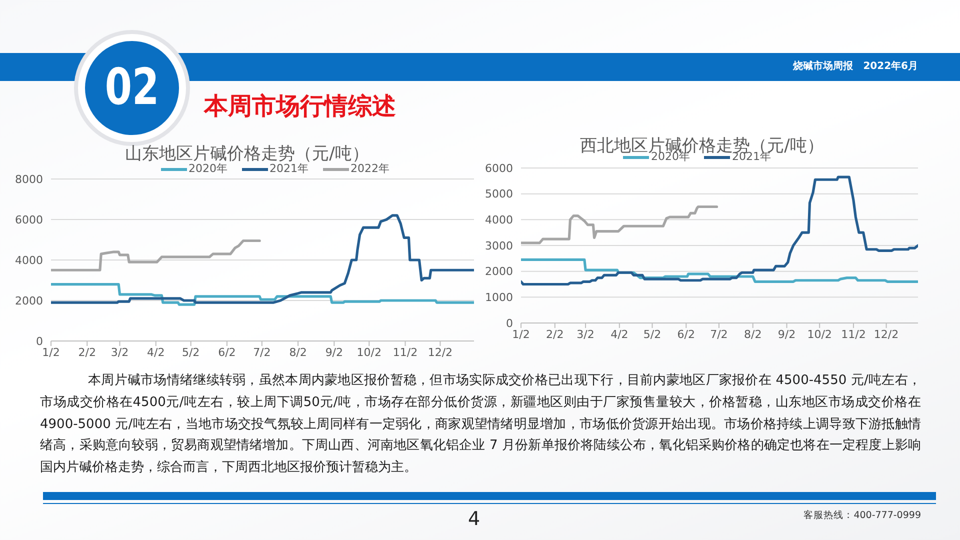 The image size is (960, 540). I want to click on text: 02, so click(132, 87).